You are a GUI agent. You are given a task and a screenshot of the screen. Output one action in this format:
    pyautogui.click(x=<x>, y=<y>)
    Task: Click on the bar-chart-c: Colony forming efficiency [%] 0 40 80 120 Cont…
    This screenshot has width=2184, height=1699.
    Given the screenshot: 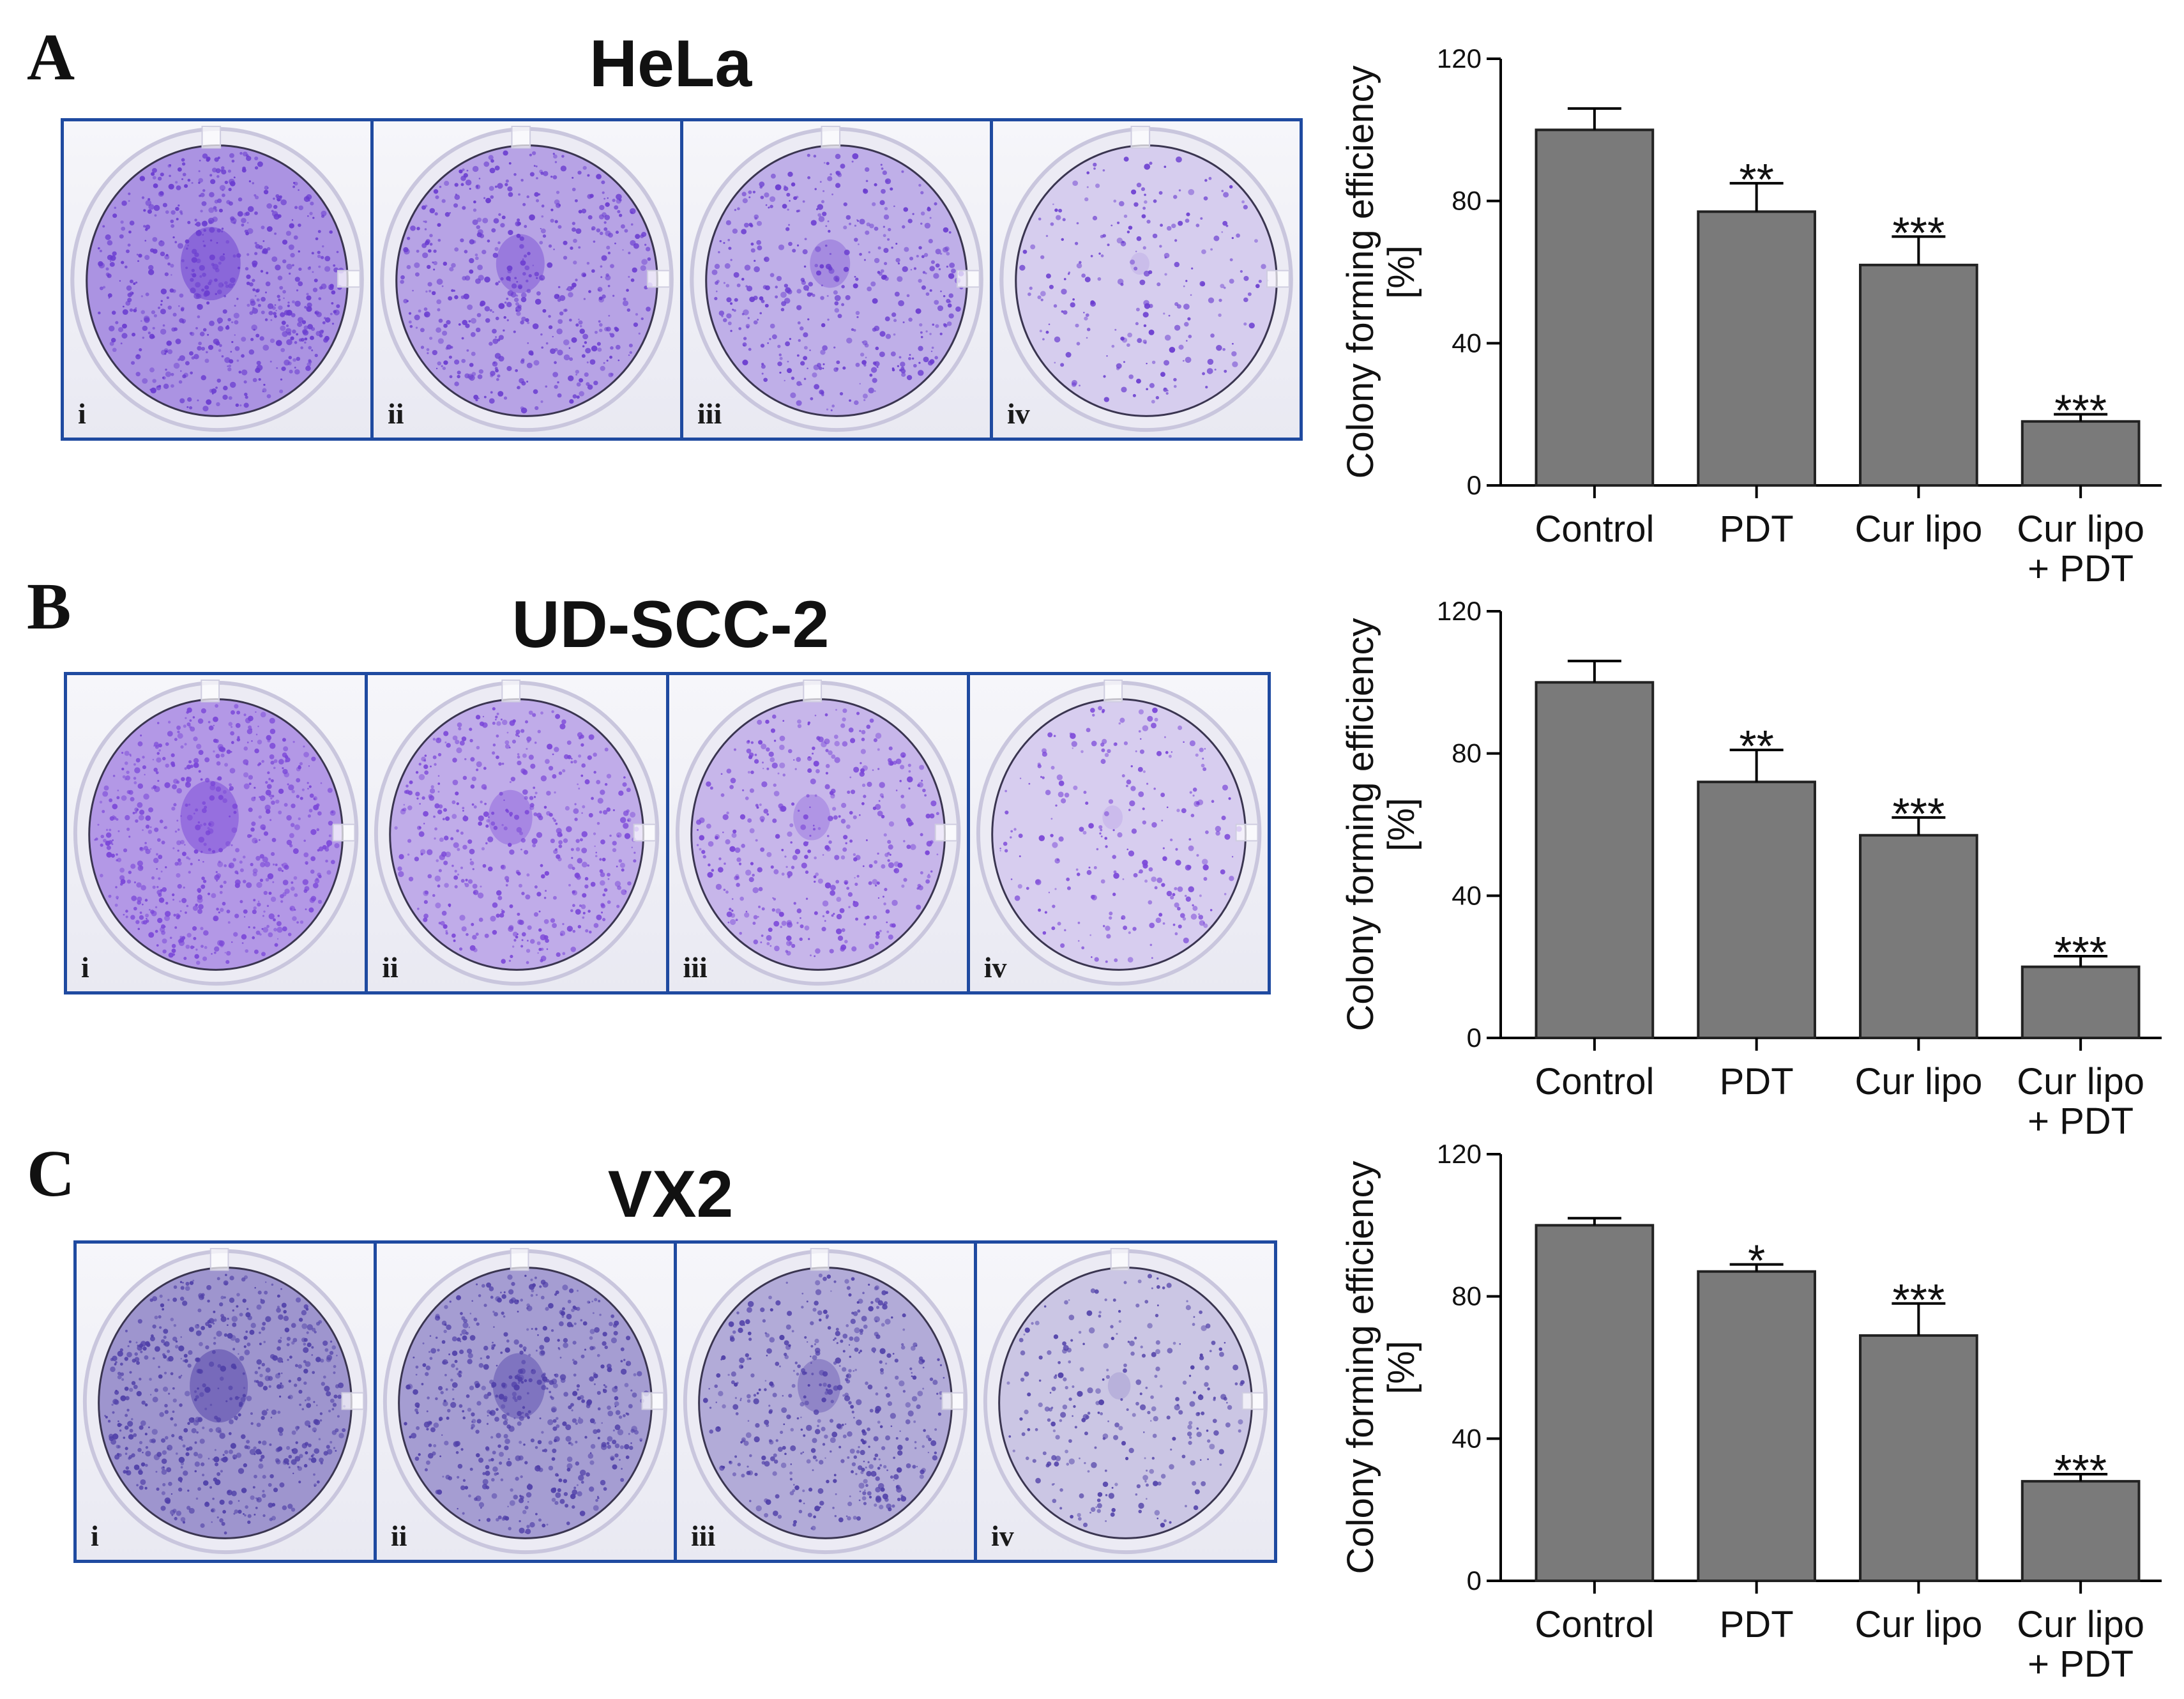 What is the action you would take?
    pyautogui.click(x=1751, y=1412)
    